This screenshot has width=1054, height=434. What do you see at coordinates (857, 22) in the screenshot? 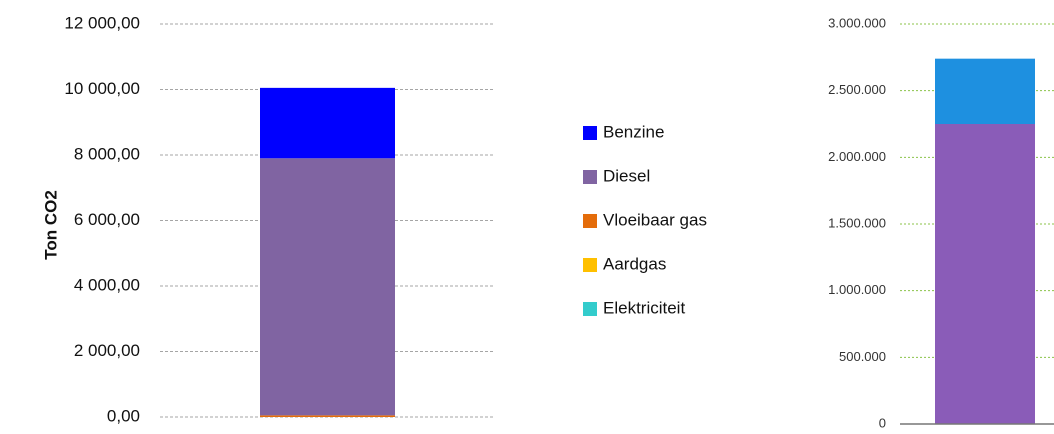
I see `y-tick-label: 3.000.000` at bounding box center [857, 22].